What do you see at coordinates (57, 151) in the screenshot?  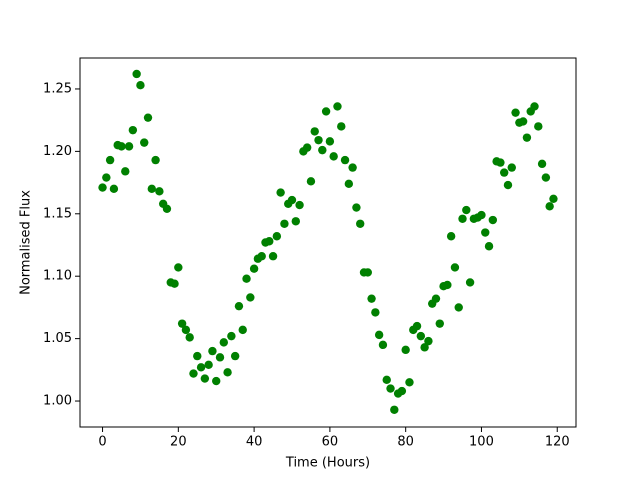 I see `y-tick-label: 1.20` at bounding box center [57, 151].